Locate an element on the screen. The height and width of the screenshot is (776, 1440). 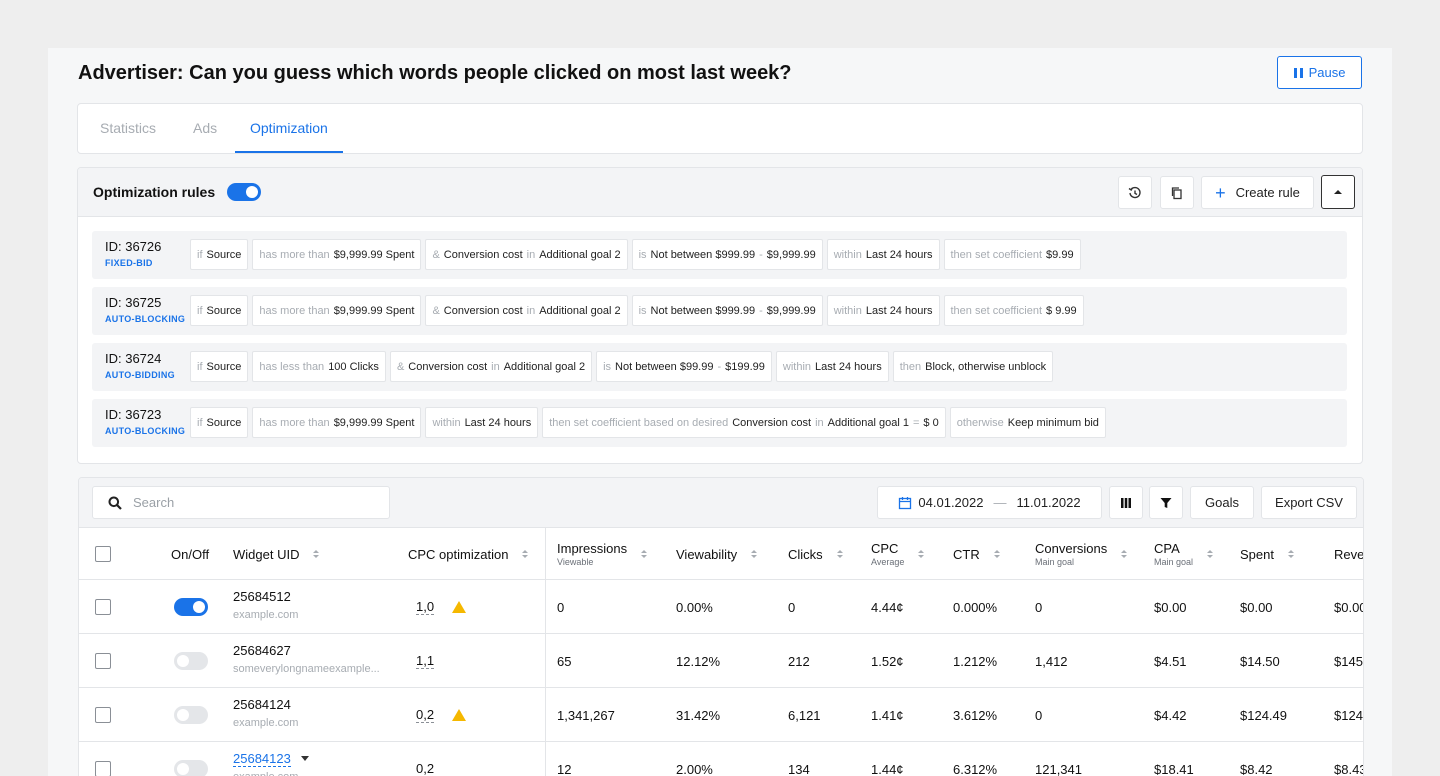
history-button is located at coordinates (1135, 192).